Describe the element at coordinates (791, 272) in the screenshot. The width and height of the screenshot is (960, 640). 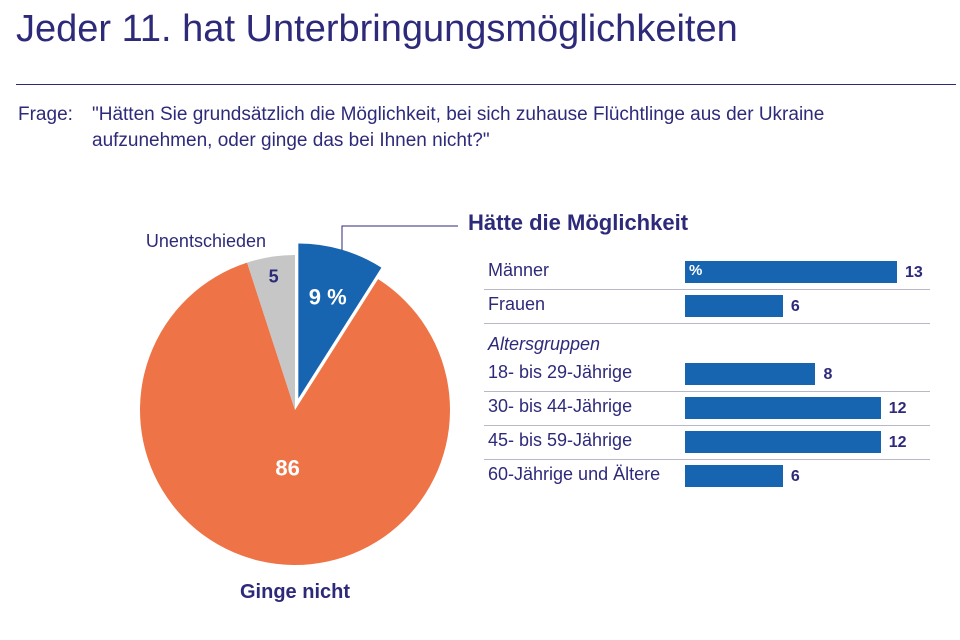
I see `bar: %` at that location.